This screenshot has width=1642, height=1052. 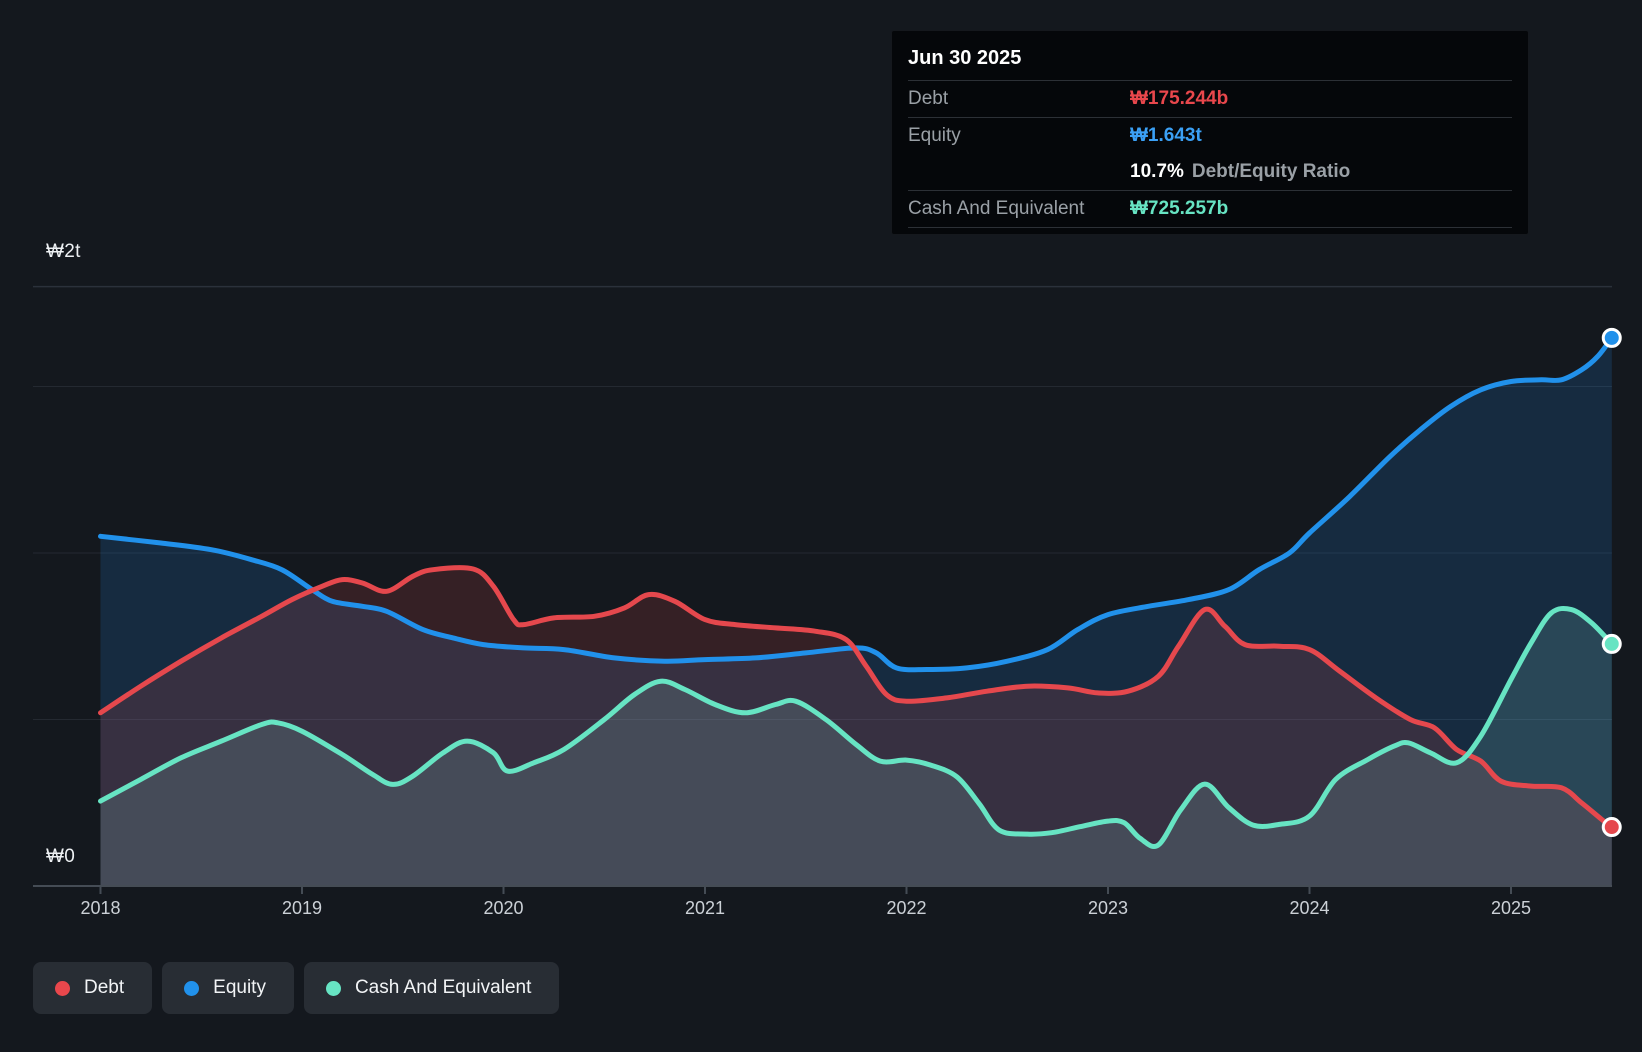 I want to click on tooltip-cash-label: Cash And Equivalent, so click(x=996, y=208).